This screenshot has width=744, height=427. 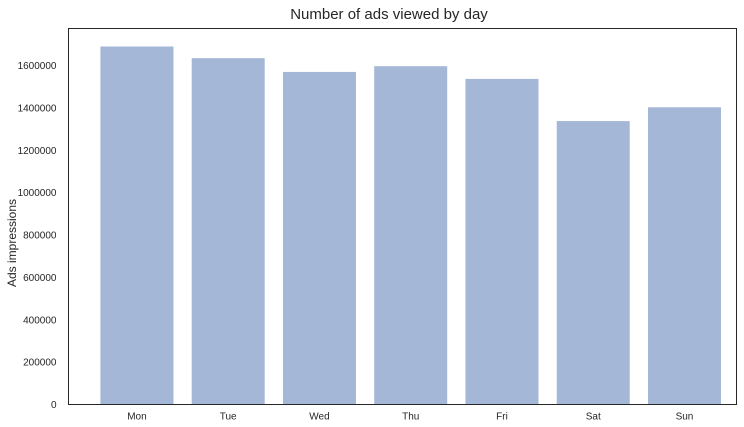 I want to click on bar-tue, so click(x=228, y=231).